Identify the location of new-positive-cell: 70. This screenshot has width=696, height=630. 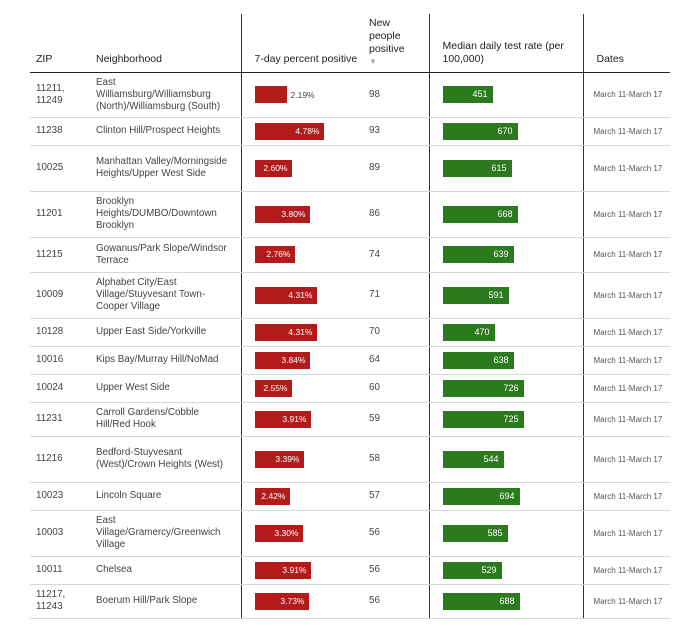
(396, 332).